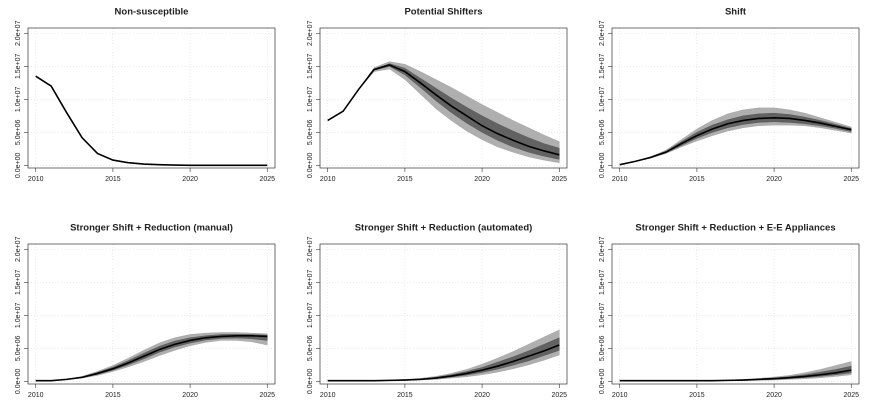 The width and height of the screenshot is (877, 401). Describe the element at coordinates (152, 12) in the screenshot. I see `panel-title: Non-susceptible` at that location.